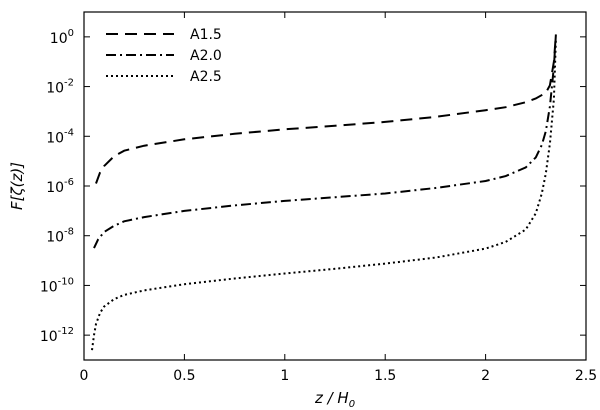 The height and width of the screenshot is (410, 600). I want to click on x-tick-label-0: 0, so click(84, 376).